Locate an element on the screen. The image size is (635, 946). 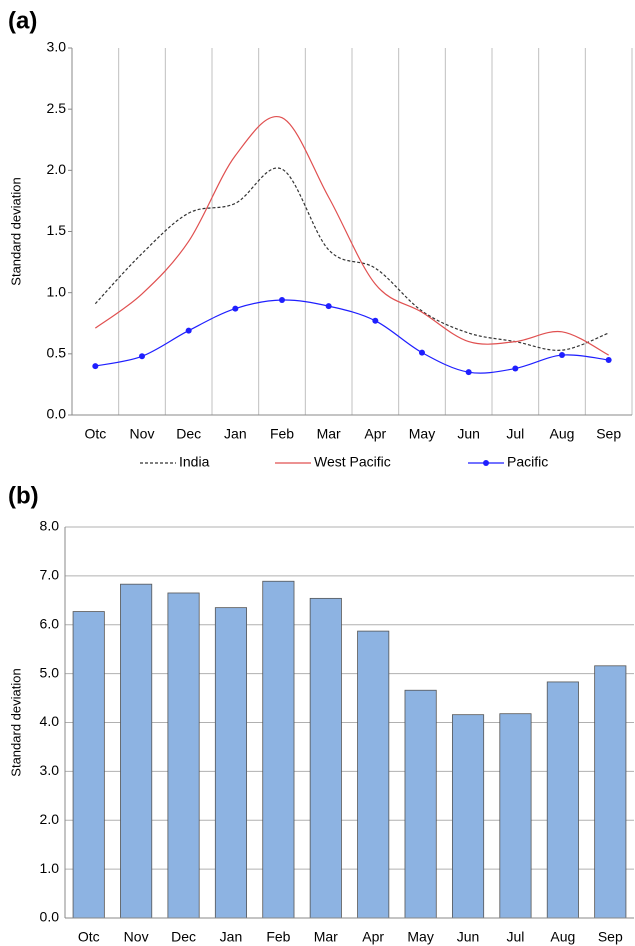
y-tick-label: 7.0 is located at coordinates (50, 575).